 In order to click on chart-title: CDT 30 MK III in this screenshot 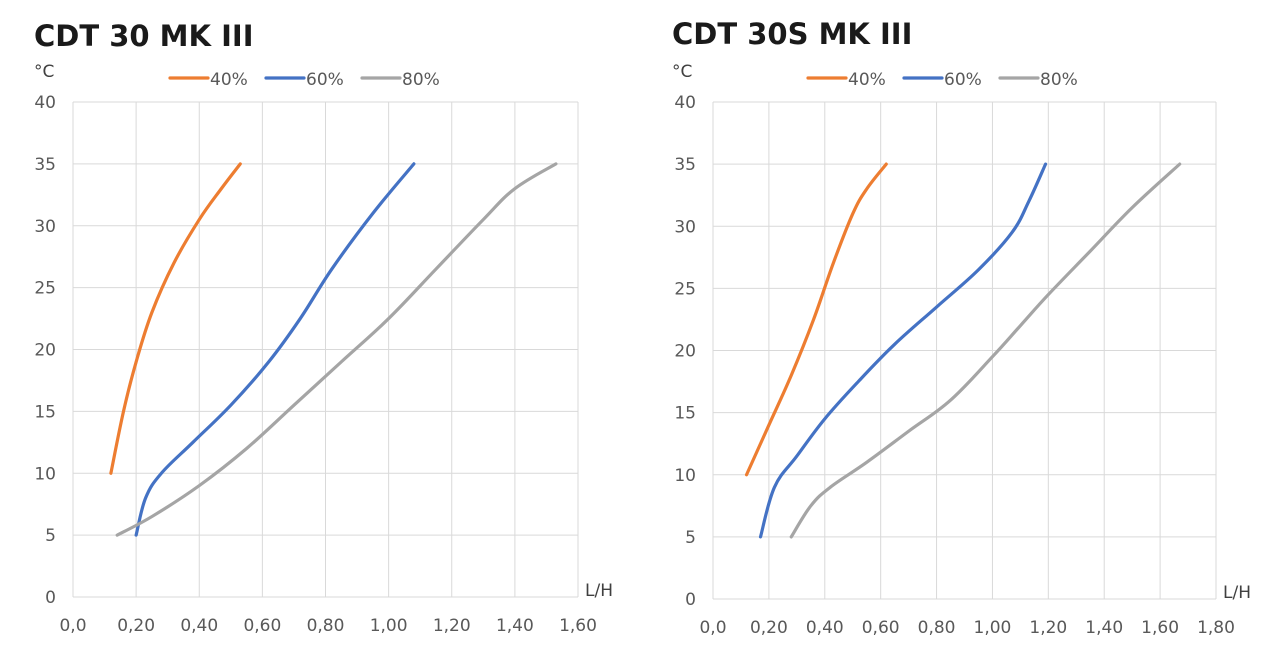, I will do `click(143, 36)`.